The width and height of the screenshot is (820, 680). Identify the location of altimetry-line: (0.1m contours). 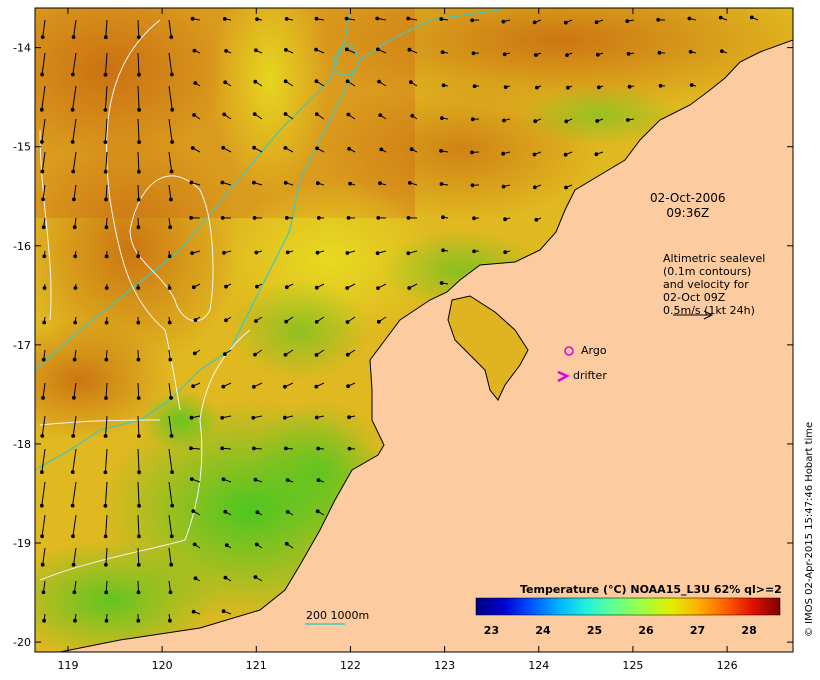
(707, 271).